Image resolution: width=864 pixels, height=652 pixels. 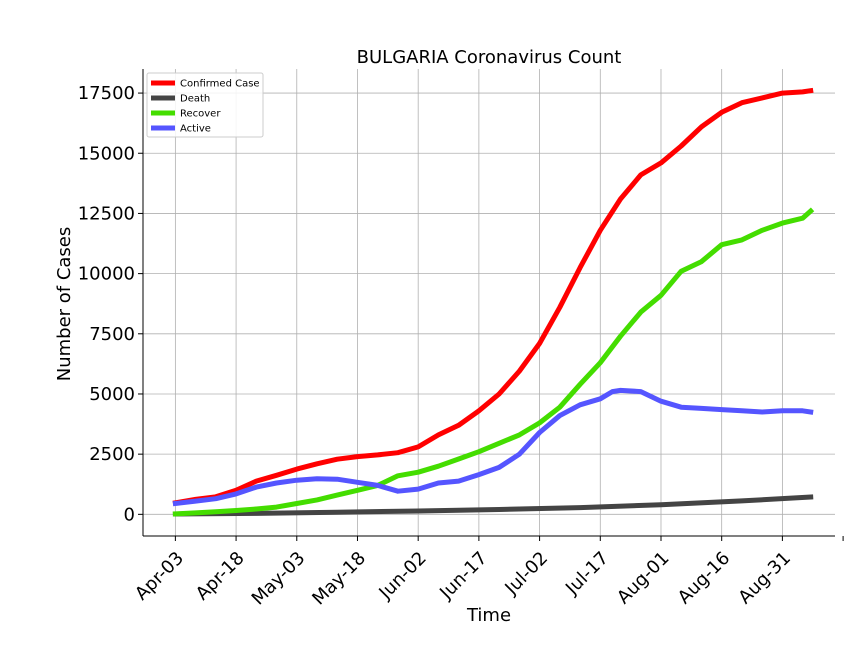 I want to click on y-tick-label: 7500, so click(x=112, y=334).